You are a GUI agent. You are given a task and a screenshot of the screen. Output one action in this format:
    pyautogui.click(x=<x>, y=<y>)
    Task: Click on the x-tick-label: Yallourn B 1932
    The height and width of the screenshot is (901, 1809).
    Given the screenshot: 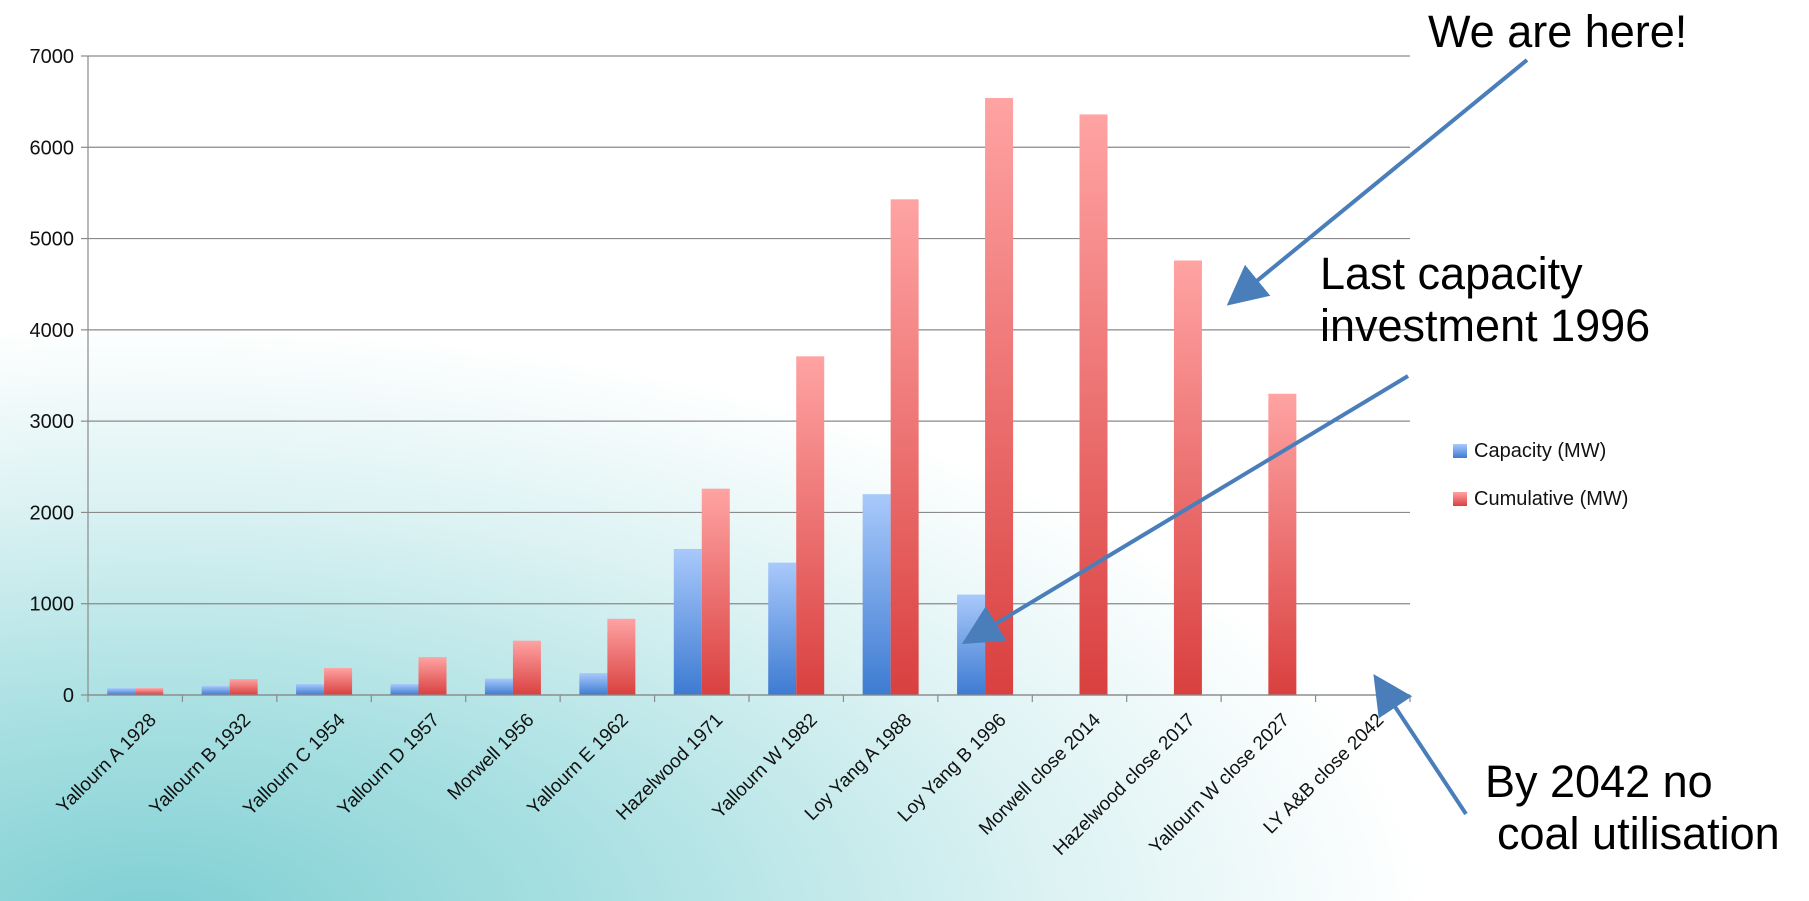 What is the action you would take?
    pyautogui.click(x=200, y=764)
    